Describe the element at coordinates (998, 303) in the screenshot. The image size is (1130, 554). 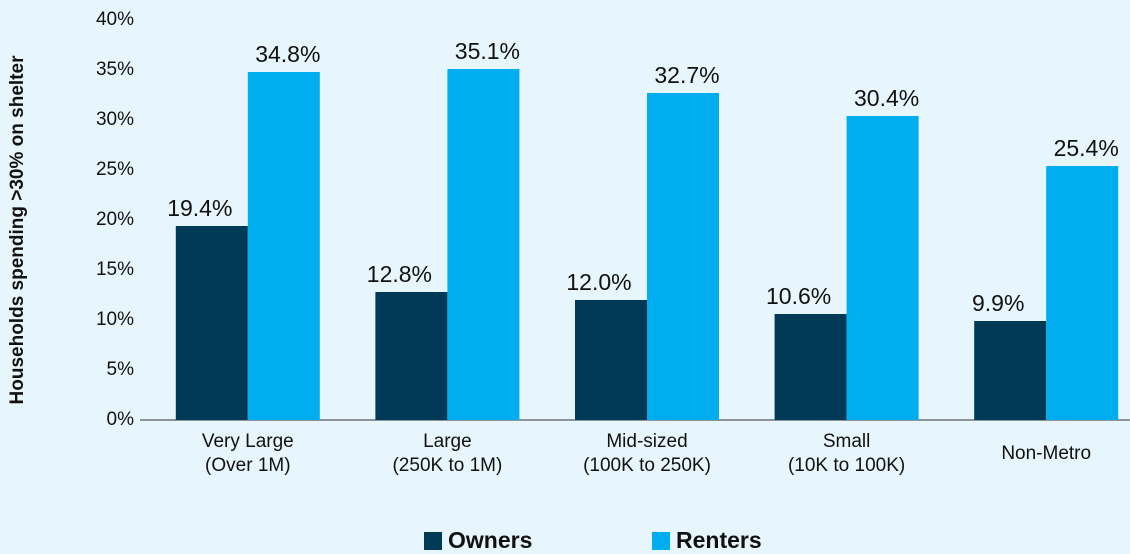
I see `value-label: 9.9%` at that location.